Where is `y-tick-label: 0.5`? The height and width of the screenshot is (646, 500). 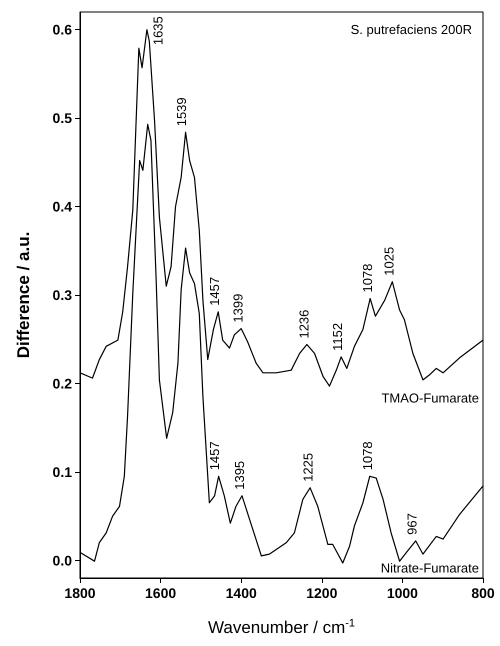
y-tick-label: 0.5 is located at coordinates (62, 118).